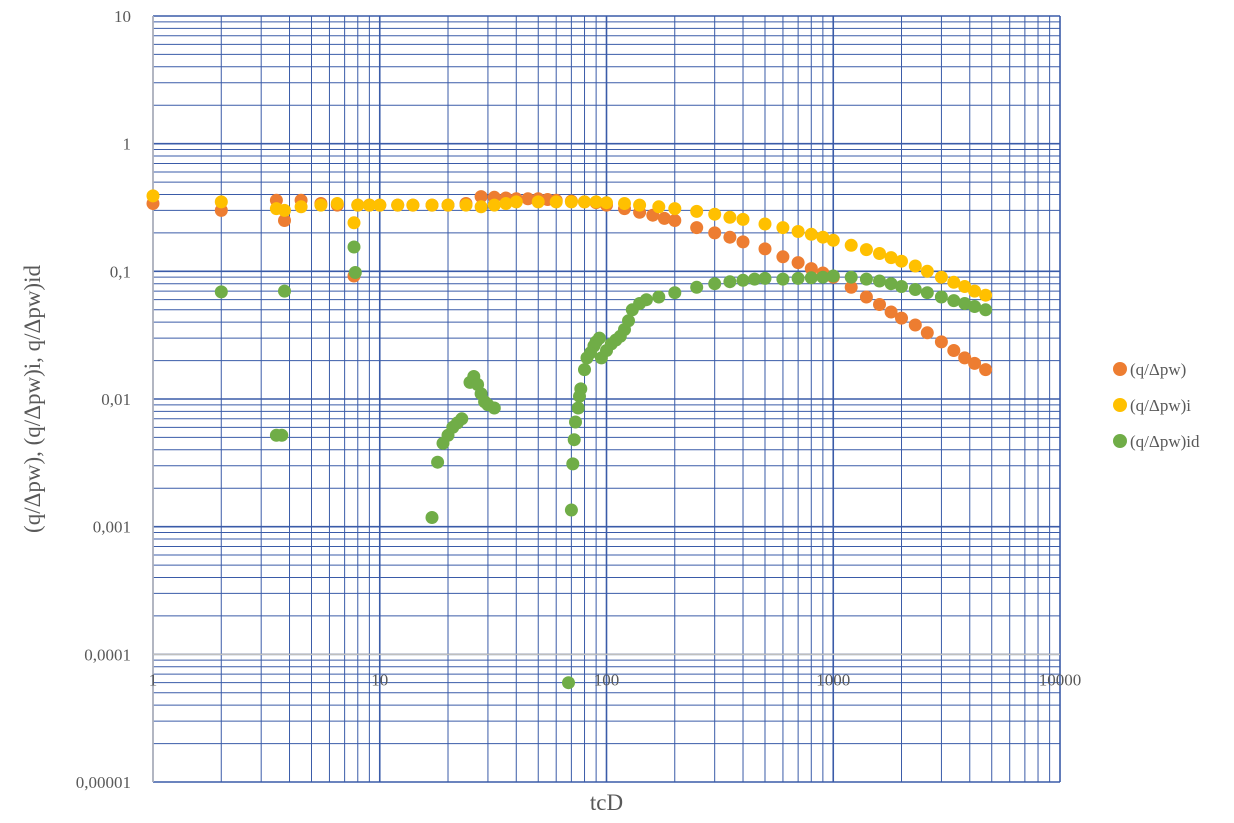 This screenshot has height=823, width=1234. Describe the element at coordinates (103, 782) in the screenshot. I see `y-tick-label: 0,00001` at that location.